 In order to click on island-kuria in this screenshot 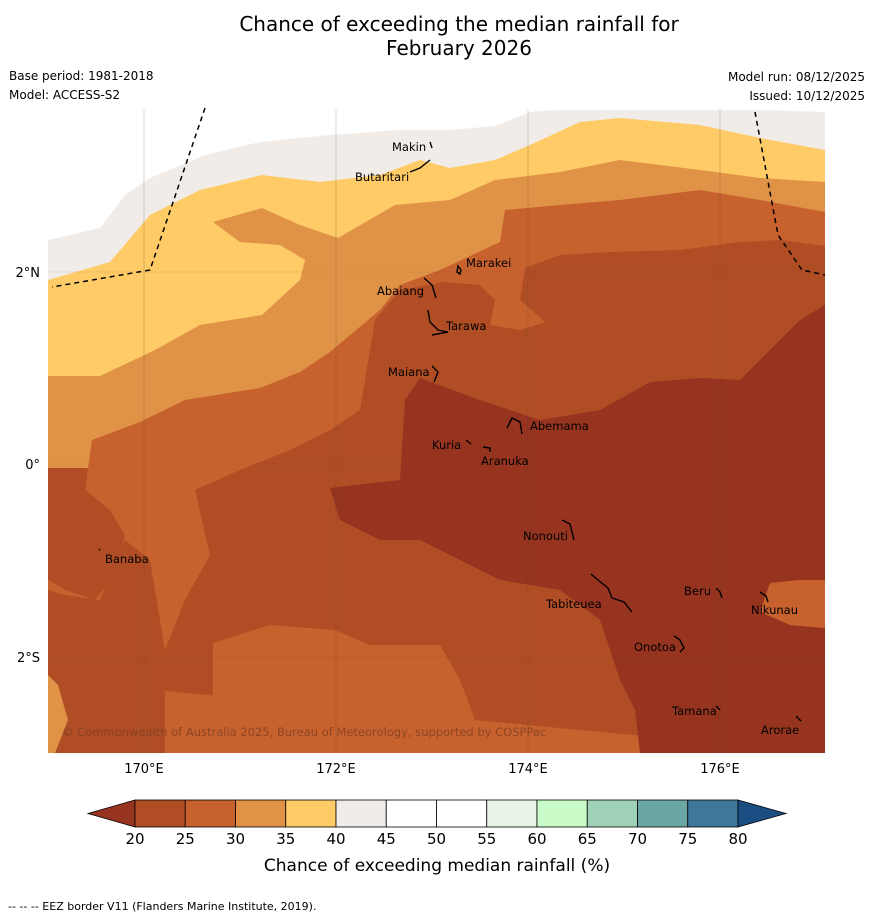, I will do `click(468, 442)`.